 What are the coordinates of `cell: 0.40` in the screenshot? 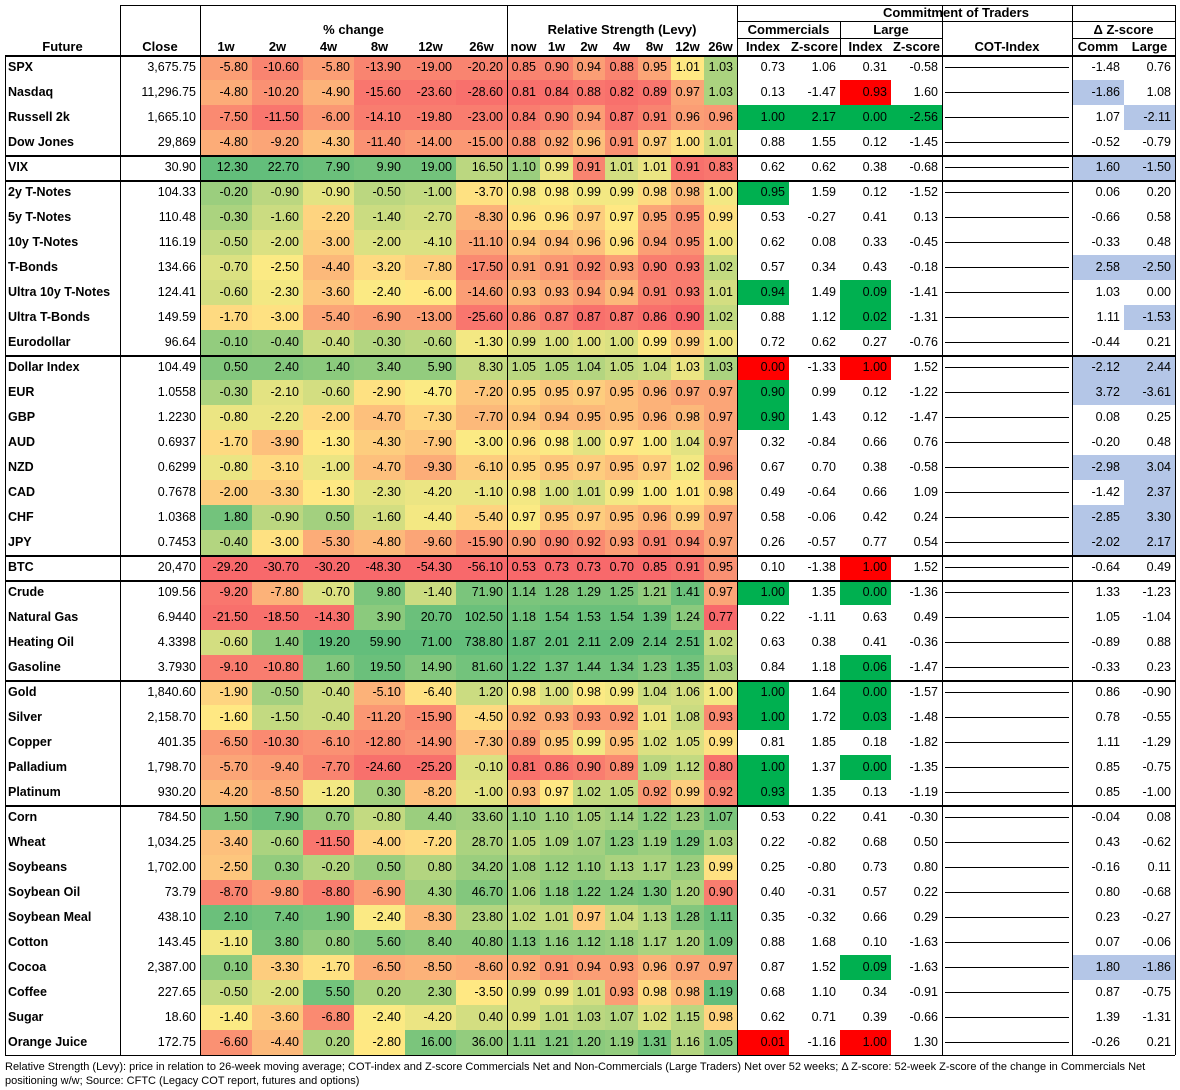 It's located at (772, 892).